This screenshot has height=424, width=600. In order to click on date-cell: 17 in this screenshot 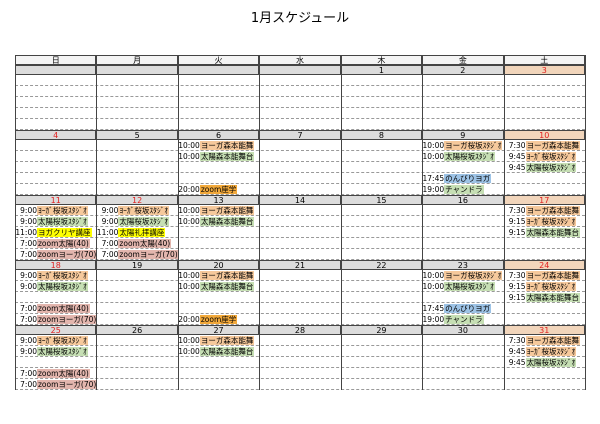, I will do `click(544, 200)`.